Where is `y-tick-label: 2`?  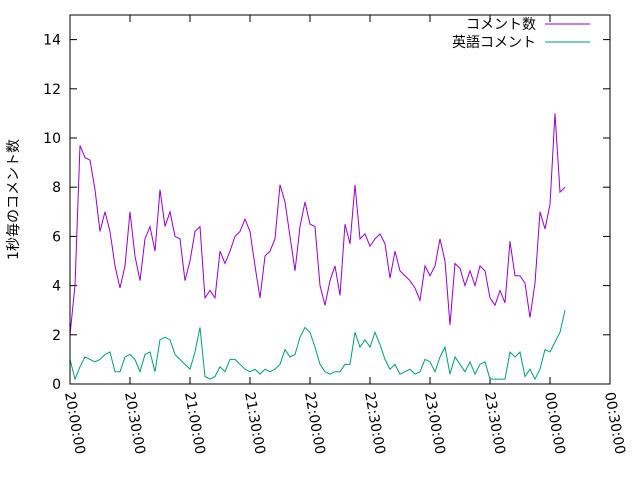 y-tick-label: 2 is located at coordinates (56, 336).